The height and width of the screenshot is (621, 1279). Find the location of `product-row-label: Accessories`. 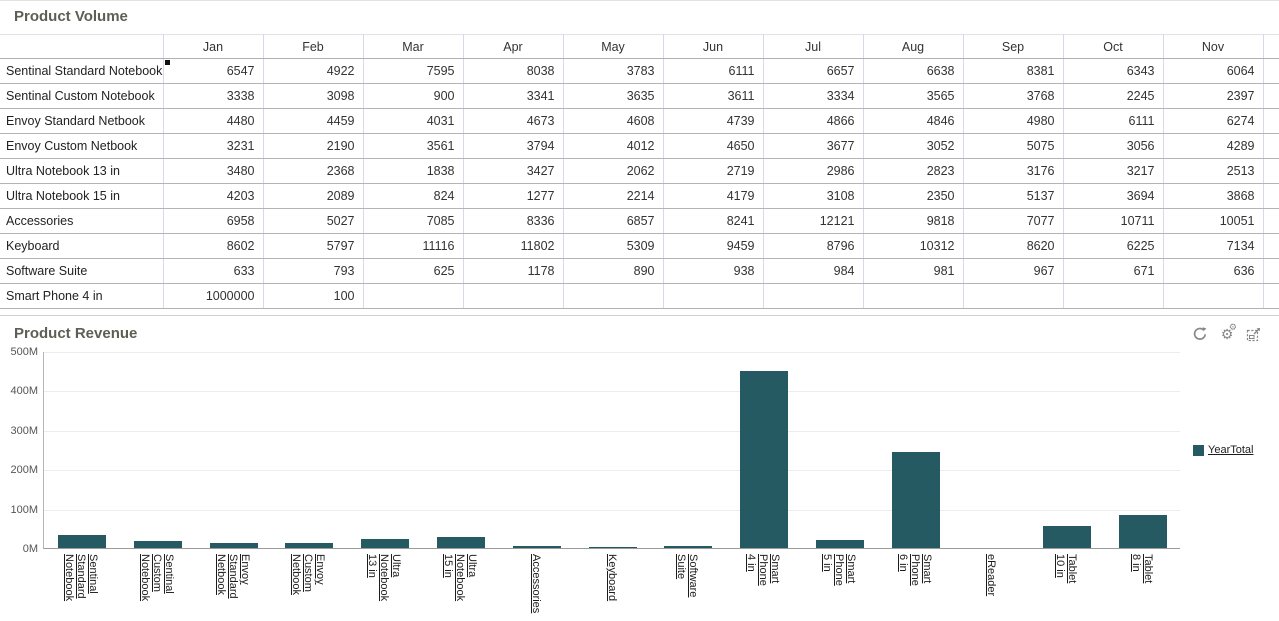

product-row-label: Accessories is located at coordinates (81, 221).